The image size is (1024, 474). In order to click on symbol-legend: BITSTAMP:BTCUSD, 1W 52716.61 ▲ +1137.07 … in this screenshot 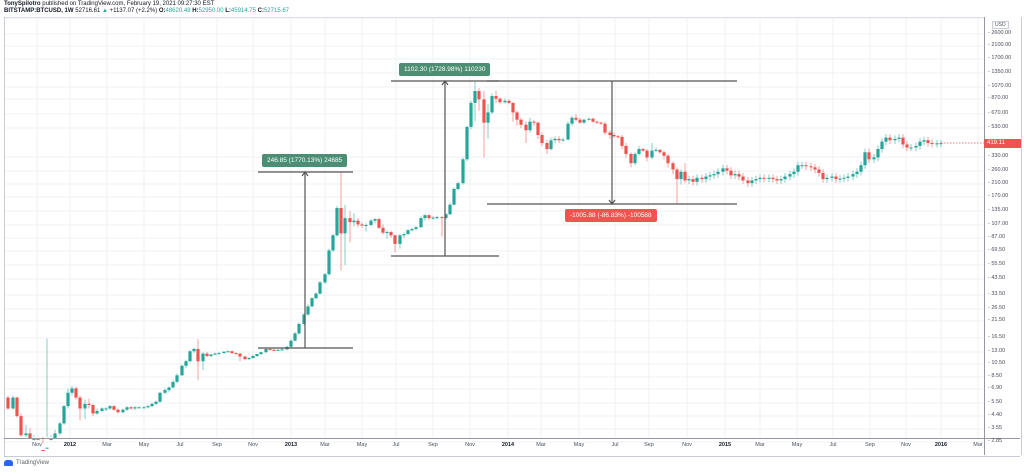, I will do `click(146, 11)`.